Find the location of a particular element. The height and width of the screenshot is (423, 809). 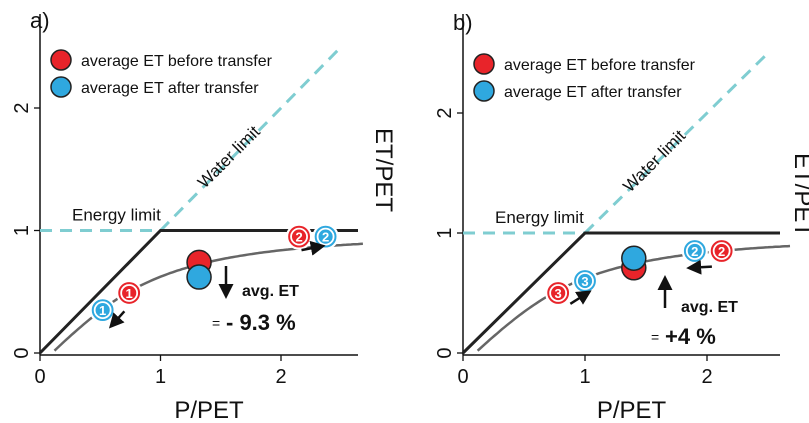

avg-et-value: - 9.3 % is located at coordinates (261, 322).